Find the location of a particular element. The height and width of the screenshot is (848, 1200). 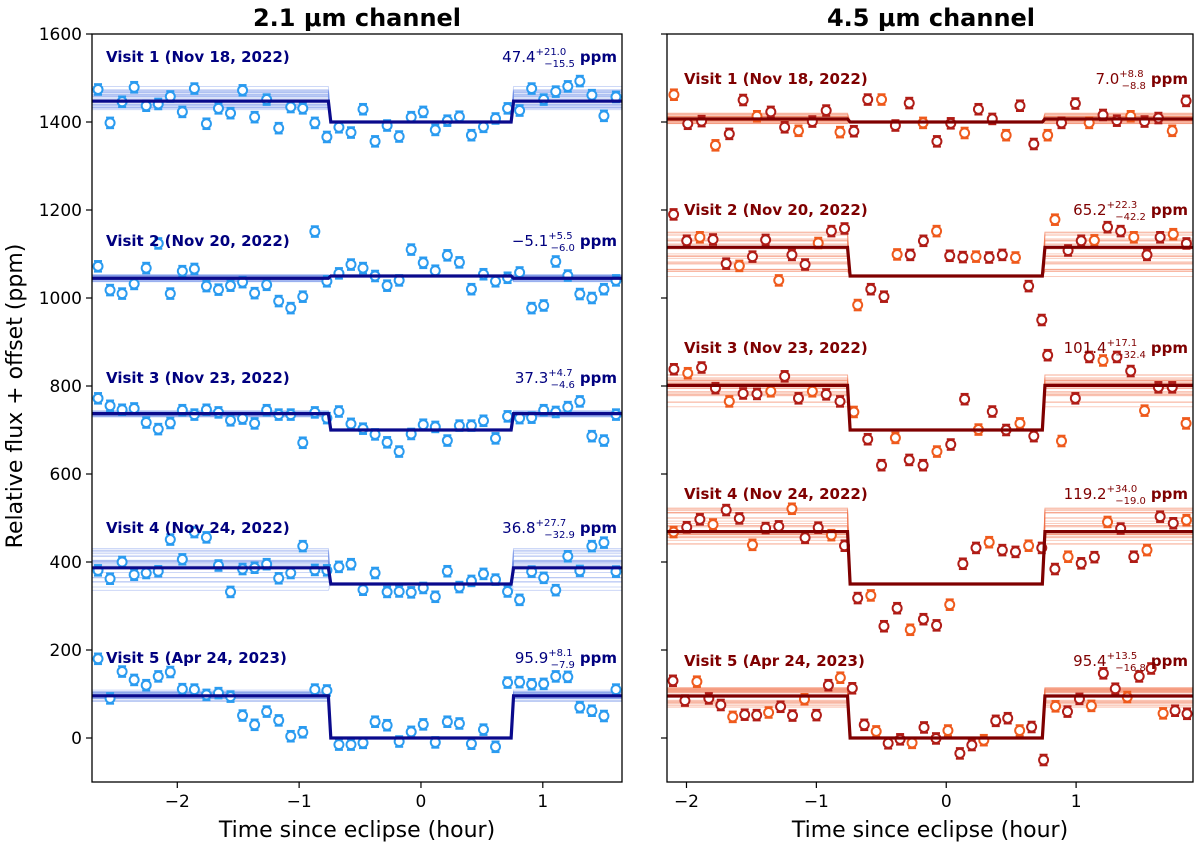

y-tick-label: 200 is located at coordinates (66, 651).